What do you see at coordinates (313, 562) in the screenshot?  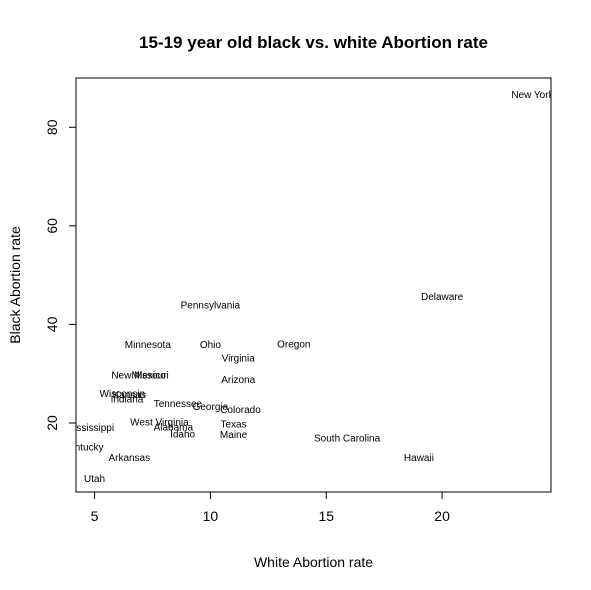 I see `x-axis-label: White Abortion rate` at bounding box center [313, 562].